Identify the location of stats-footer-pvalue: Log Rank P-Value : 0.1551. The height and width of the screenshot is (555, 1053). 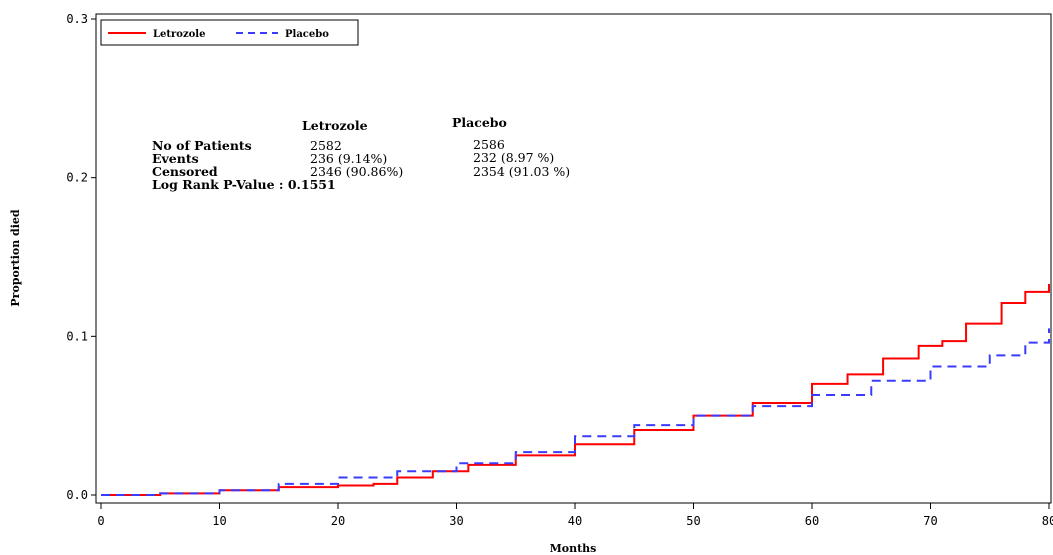
(244, 184).